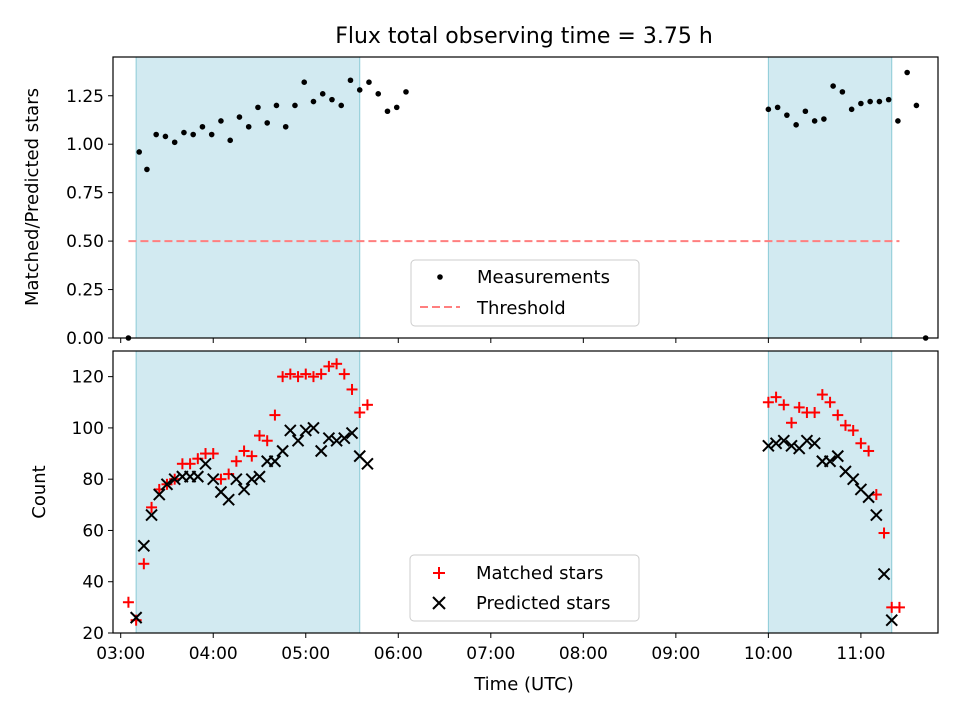  Describe the element at coordinates (860, 654) in the screenshot. I see `x-tick-label: 11:00` at that location.